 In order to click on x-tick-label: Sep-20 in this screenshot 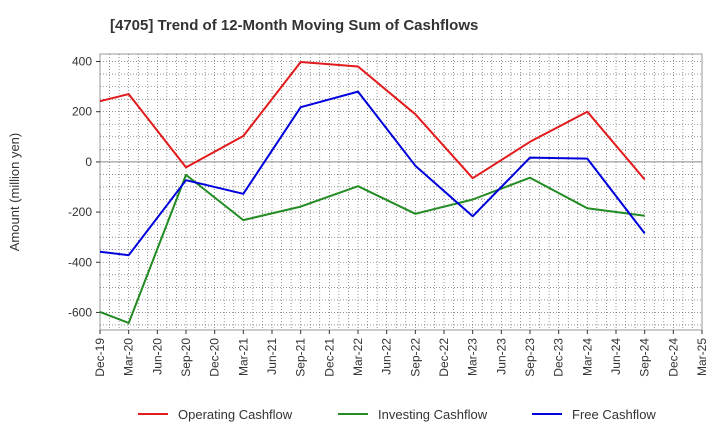, I will do `click(186, 357)`.